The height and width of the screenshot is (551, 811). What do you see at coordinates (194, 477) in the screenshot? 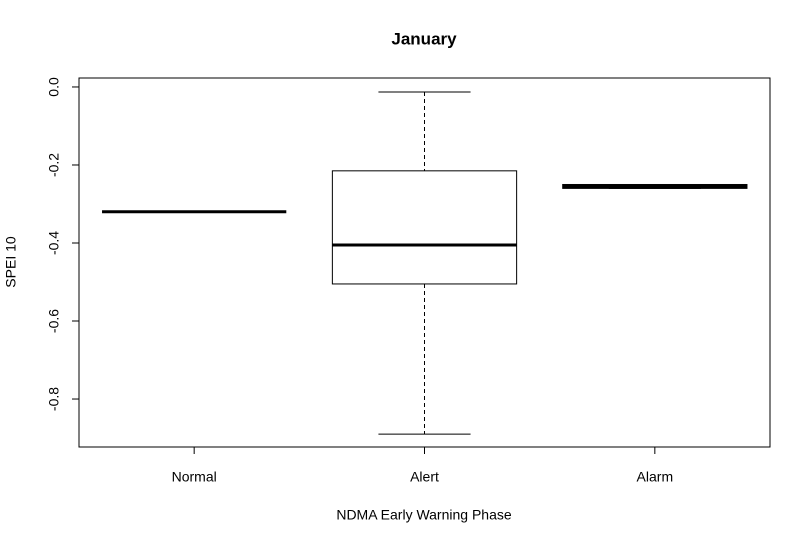
I see `x-tick-label: Normal` at bounding box center [194, 477].